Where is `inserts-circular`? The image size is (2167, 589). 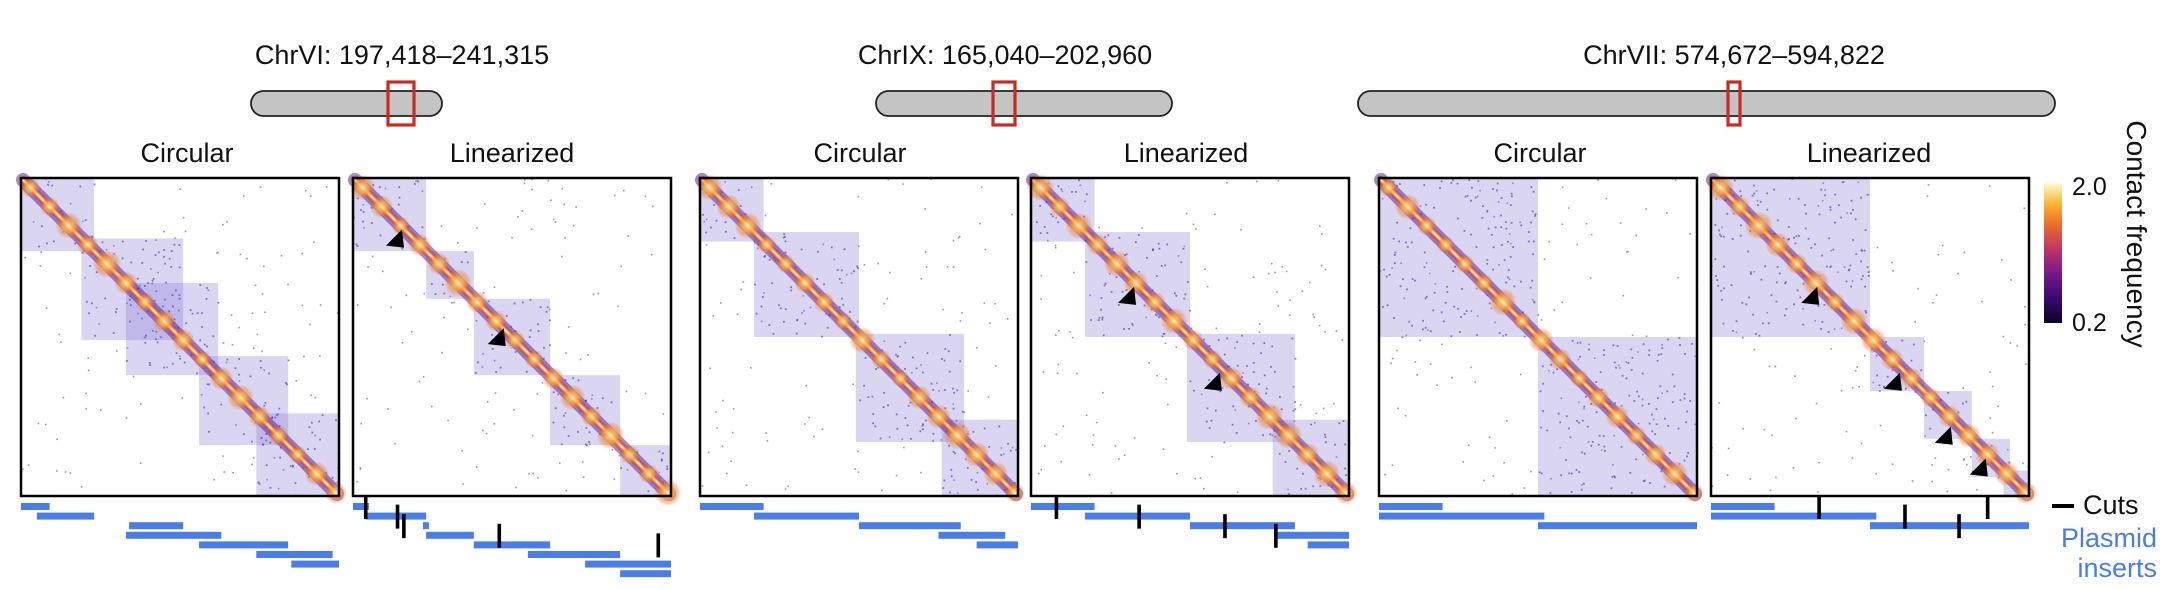 inserts-circular is located at coordinates (180, 535).